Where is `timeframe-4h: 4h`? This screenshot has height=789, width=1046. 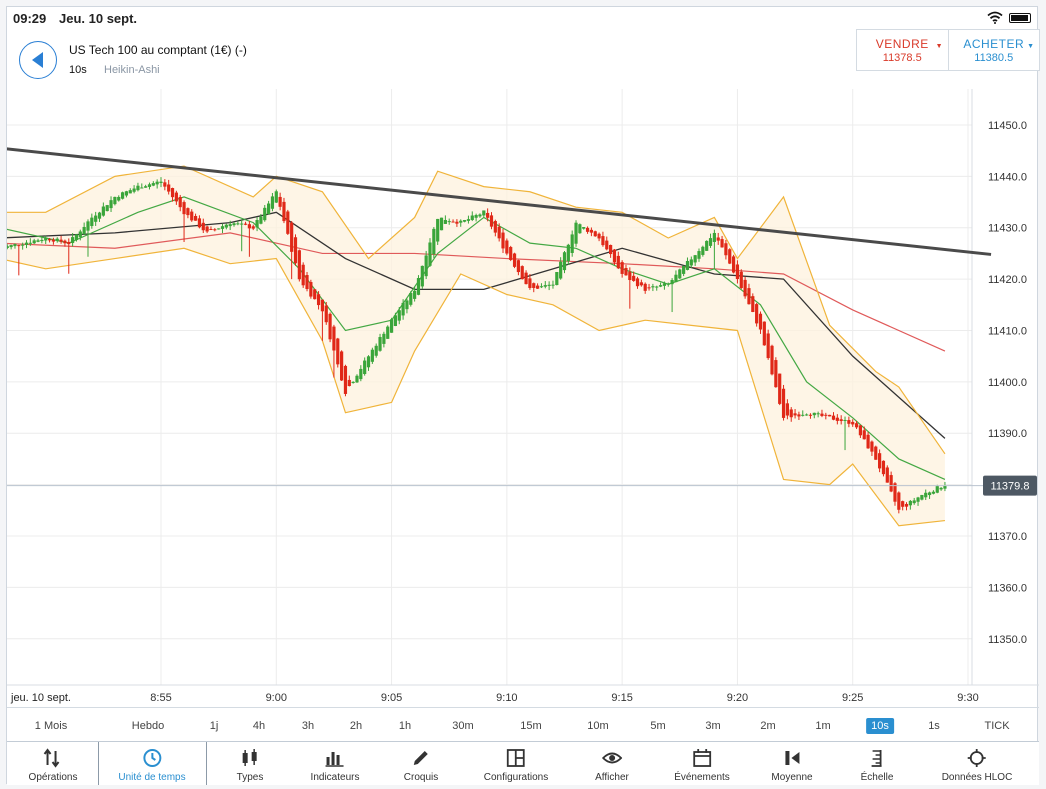
timeframe-4h: 4h is located at coordinates (259, 726).